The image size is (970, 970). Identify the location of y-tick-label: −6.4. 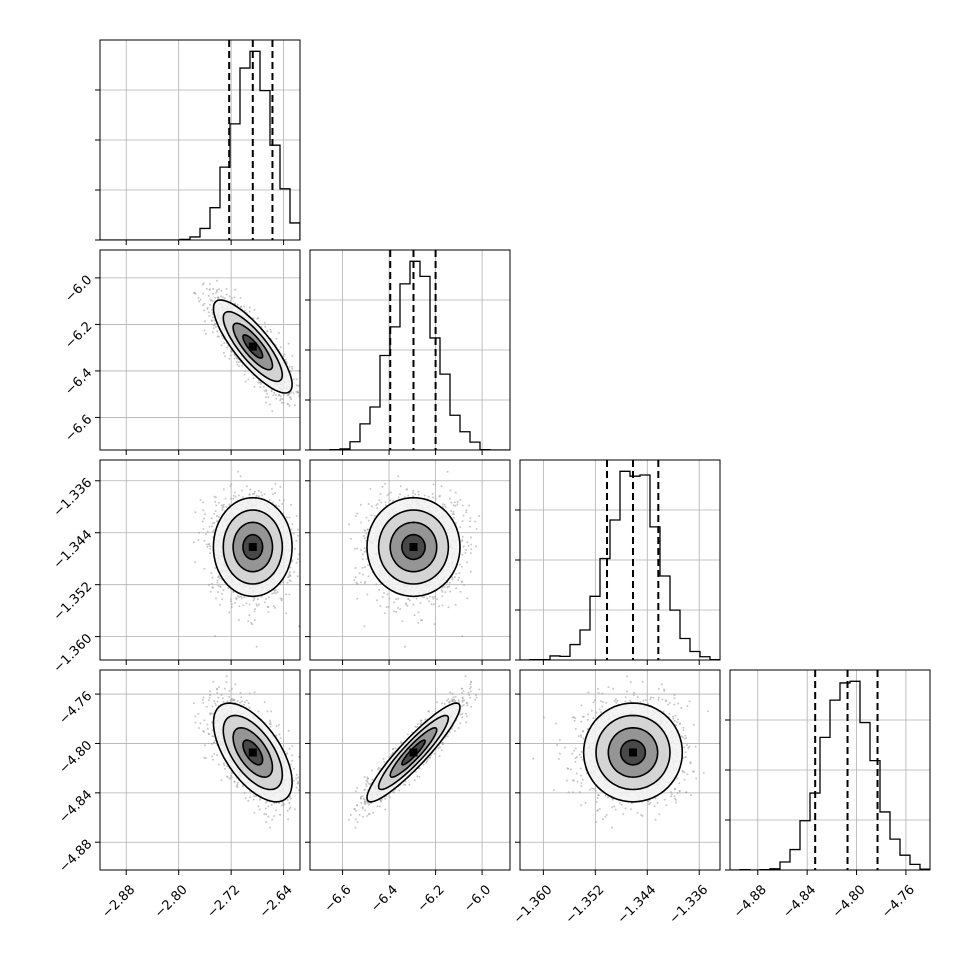
(78, 382).